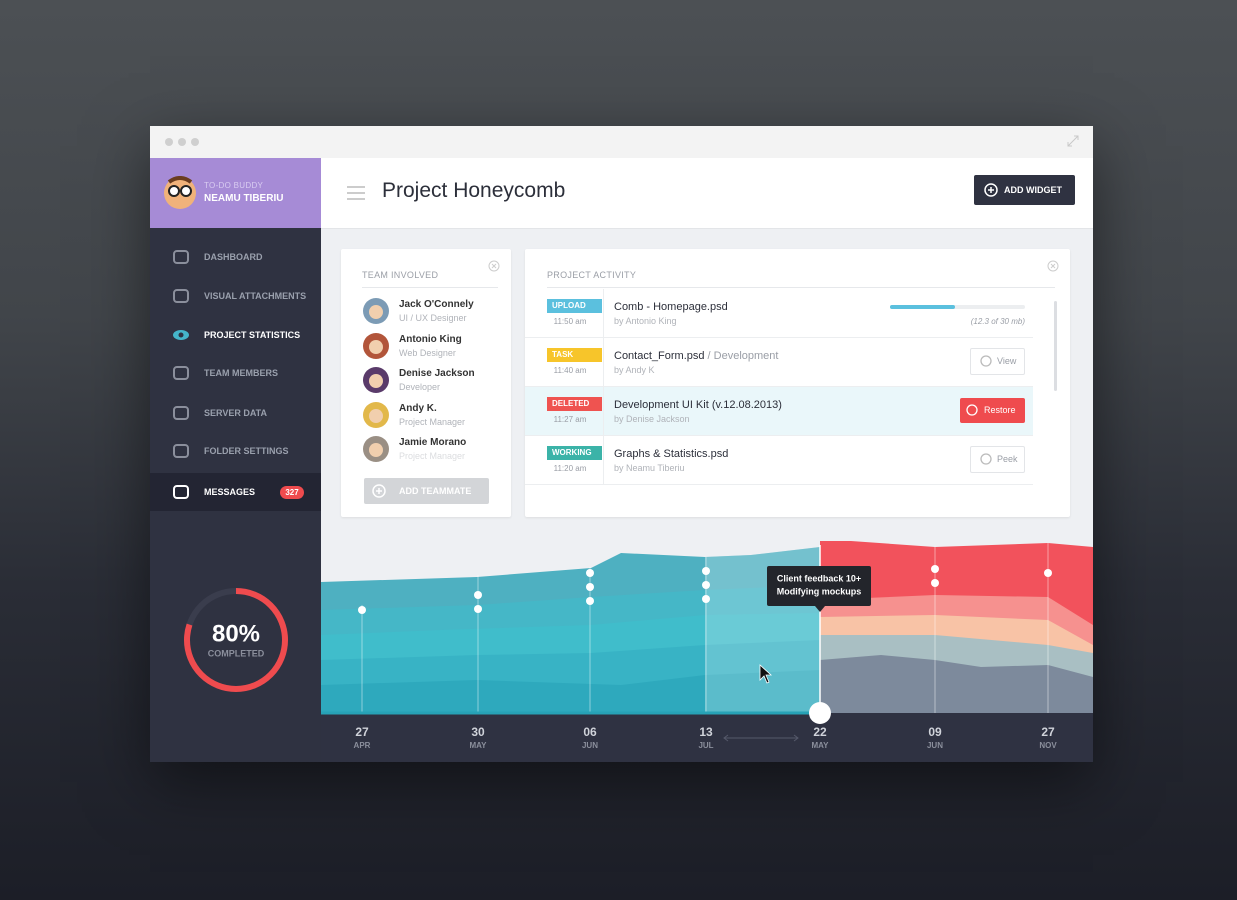 The width and height of the screenshot is (1237, 900). What do you see at coordinates (997, 321) in the screenshot?
I see `upload-size: (12.3 of 30 mb)` at bounding box center [997, 321].